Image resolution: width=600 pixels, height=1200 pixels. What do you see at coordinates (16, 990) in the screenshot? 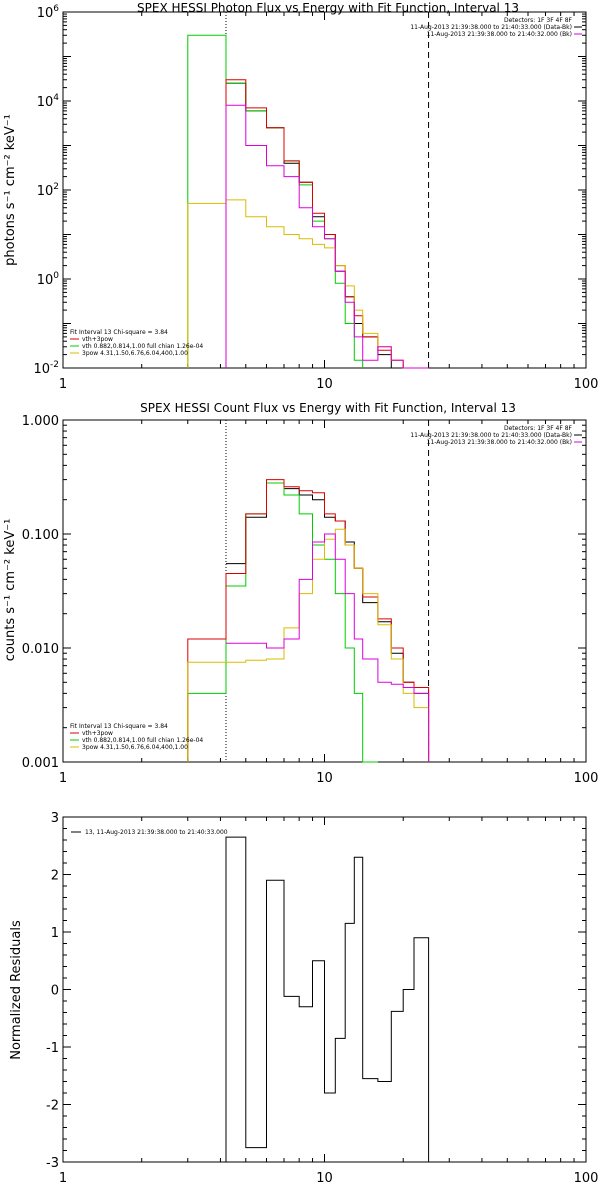
I see `residuals-ylabel: Normalized Residuals` at bounding box center [16, 990].